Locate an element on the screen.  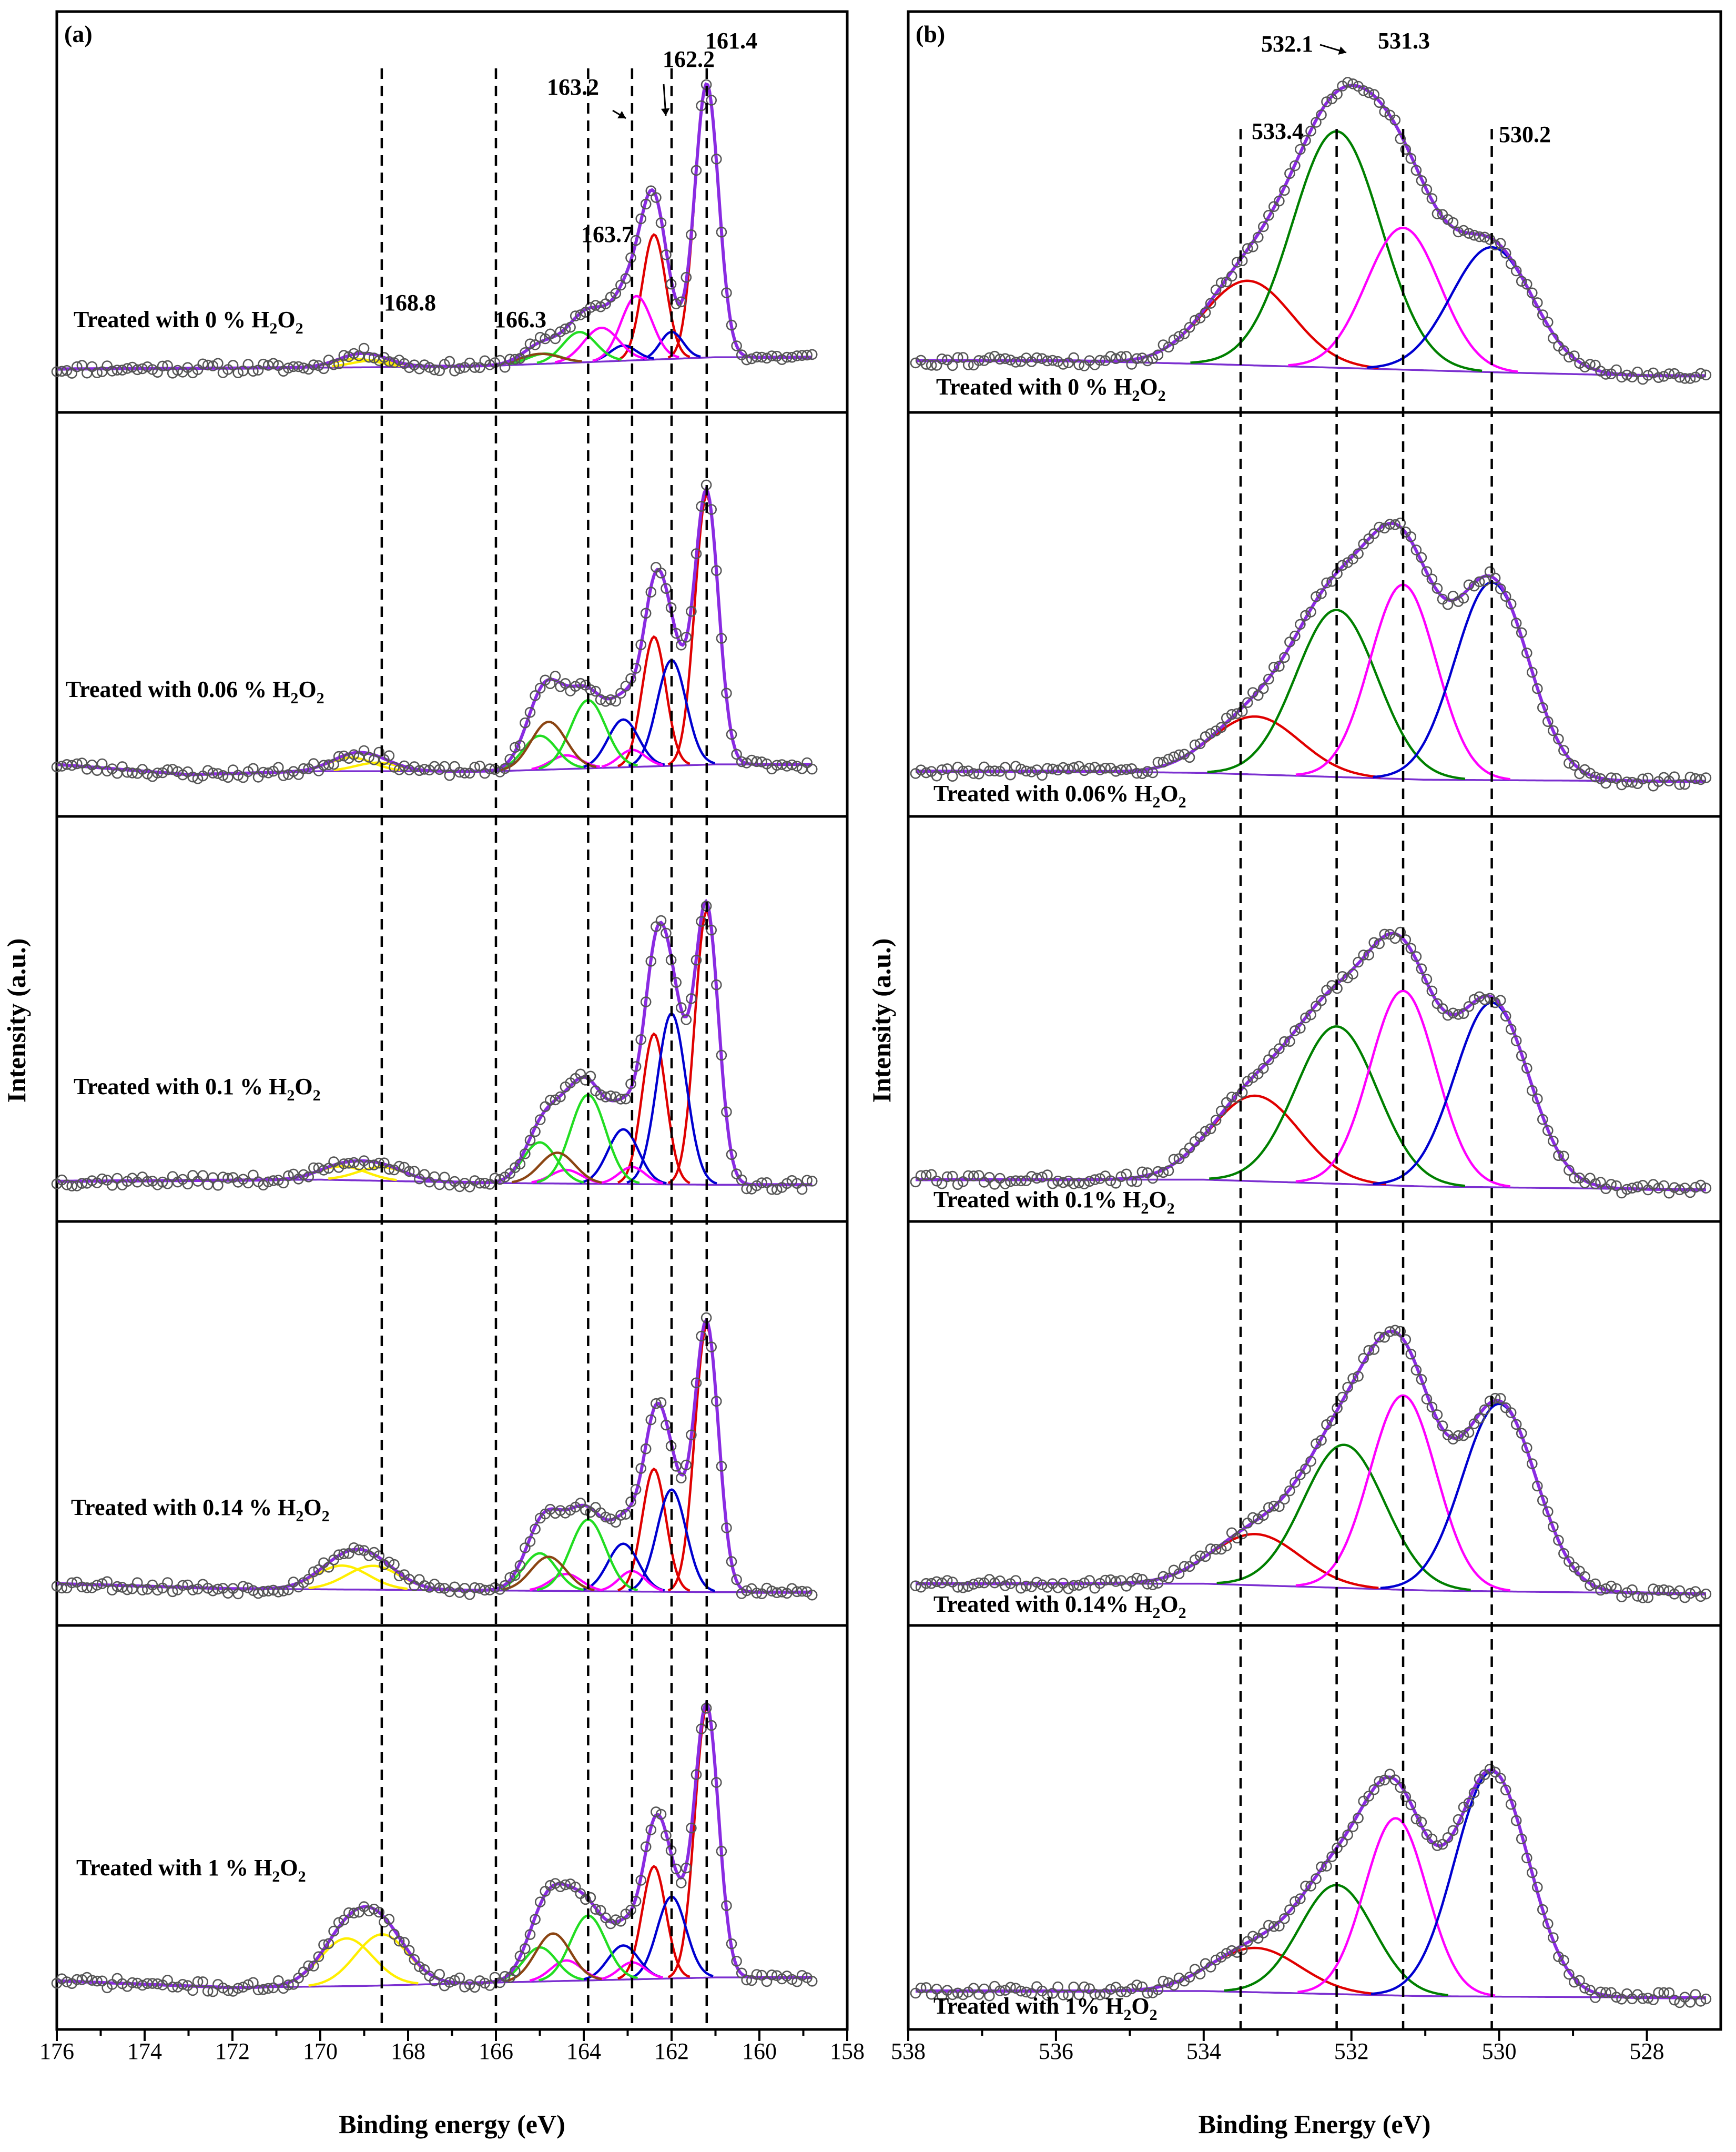
panel-b-peak-label: 530.2 is located at coordinates (1525, 134).